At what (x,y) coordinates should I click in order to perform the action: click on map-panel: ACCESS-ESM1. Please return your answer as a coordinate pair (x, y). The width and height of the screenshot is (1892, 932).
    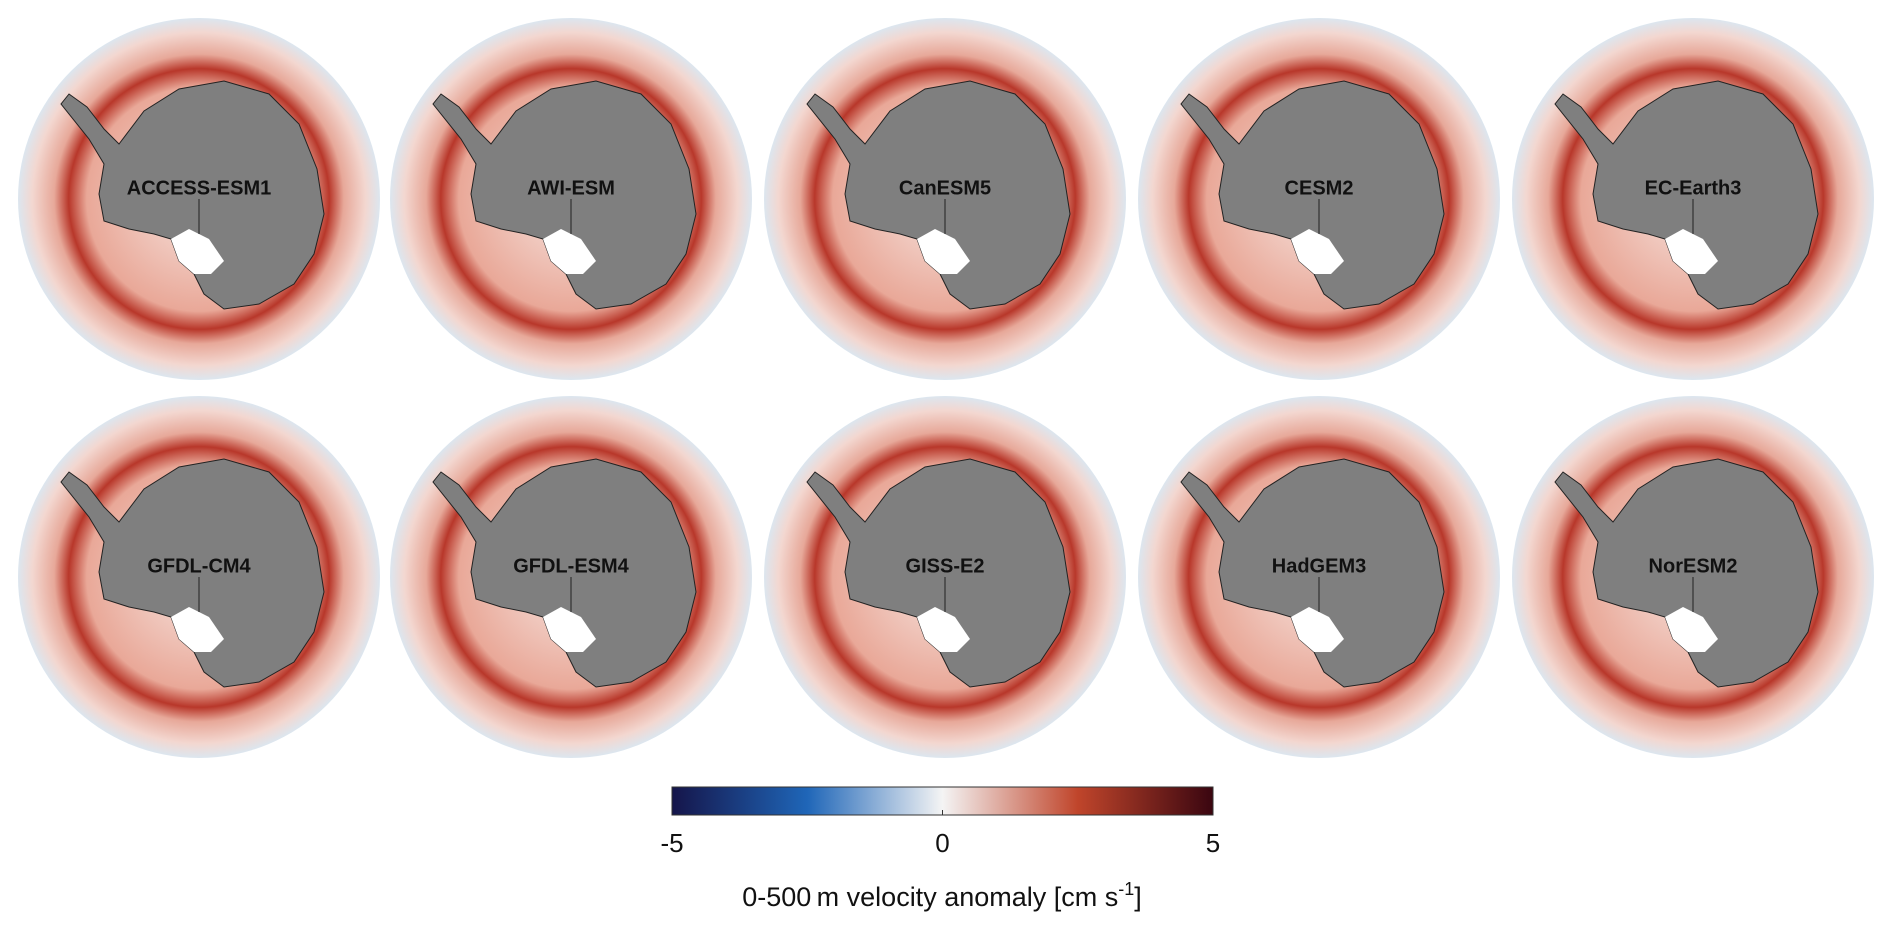
    Looking at the image, I should click on (199, 199).